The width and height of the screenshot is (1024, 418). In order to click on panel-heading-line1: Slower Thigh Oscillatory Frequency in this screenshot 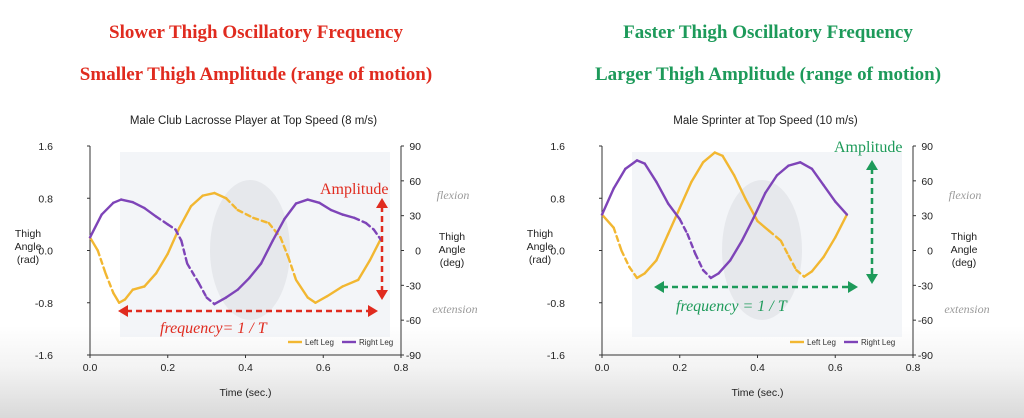, I will do `click(256, 32)`.